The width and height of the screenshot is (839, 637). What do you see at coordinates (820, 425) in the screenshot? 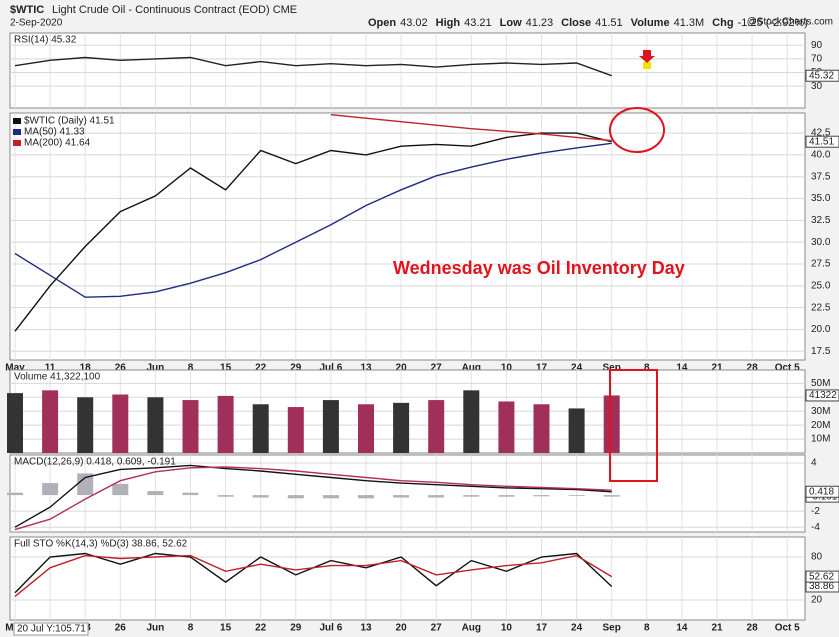
I see `y-tick-label: 20M` at bounding box center [820, 425].